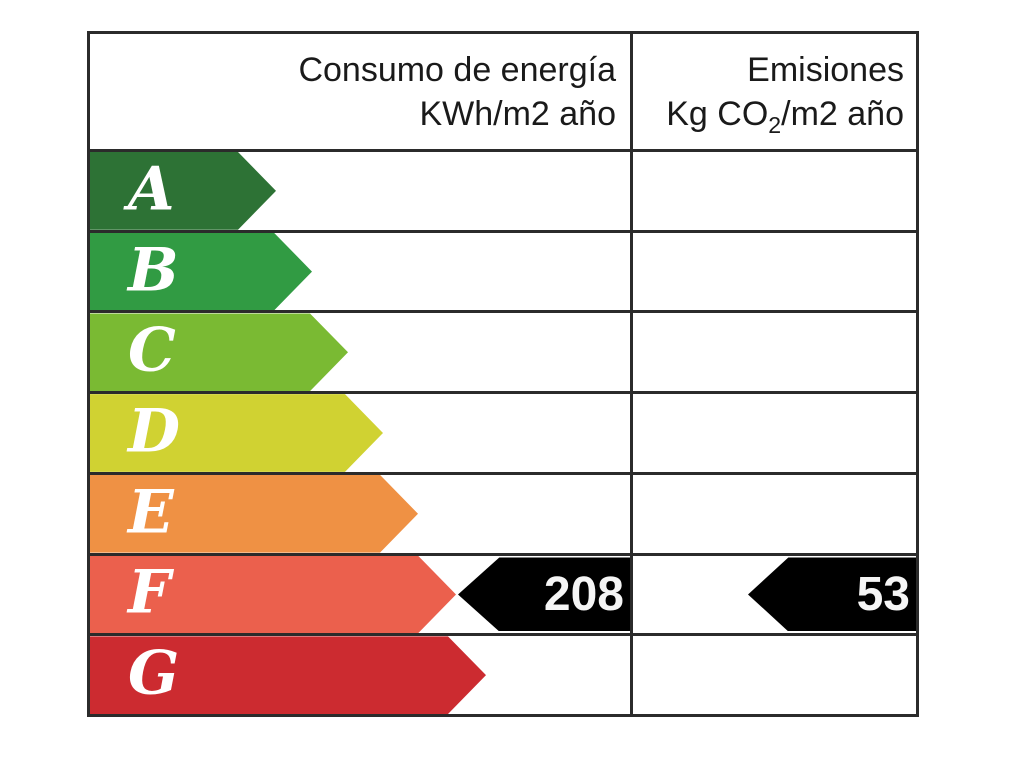 The width and height of the screenshot is (1020, 765). I want to click on band-row-e: E, so click(503, 512).